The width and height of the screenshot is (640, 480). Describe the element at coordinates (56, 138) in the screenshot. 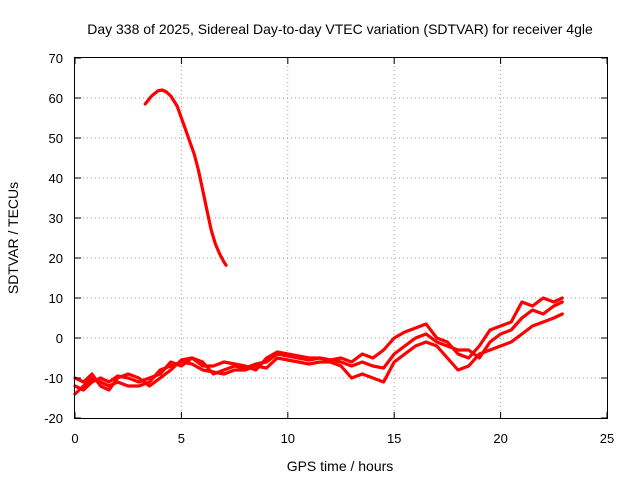

I see `y-tick-label: 50` at that location.